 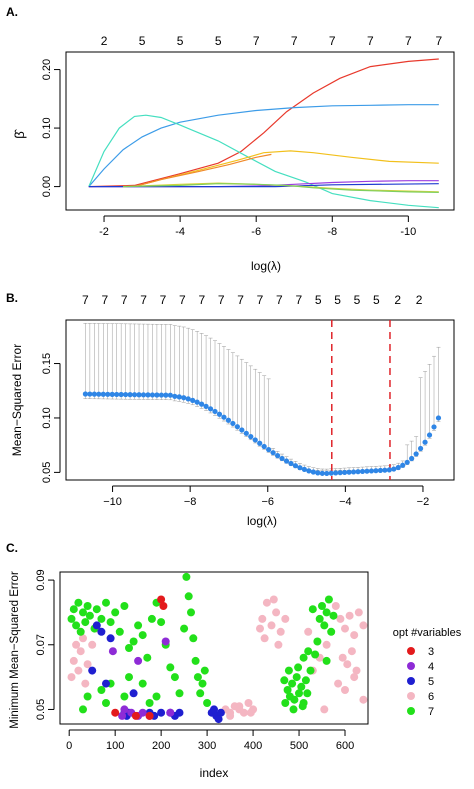 I want to click on panel-c-points, so click(x=217, y=648).